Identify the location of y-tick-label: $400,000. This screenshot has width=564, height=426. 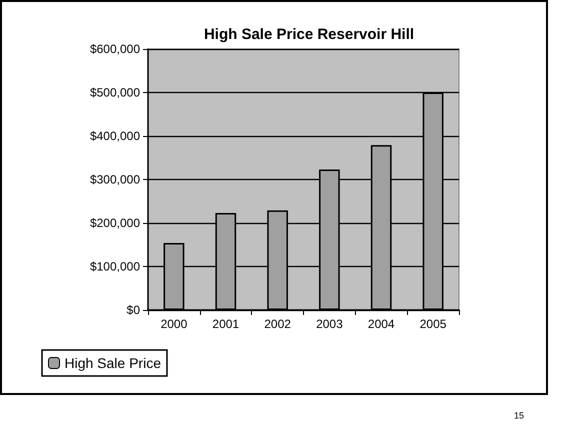
(115, 136).